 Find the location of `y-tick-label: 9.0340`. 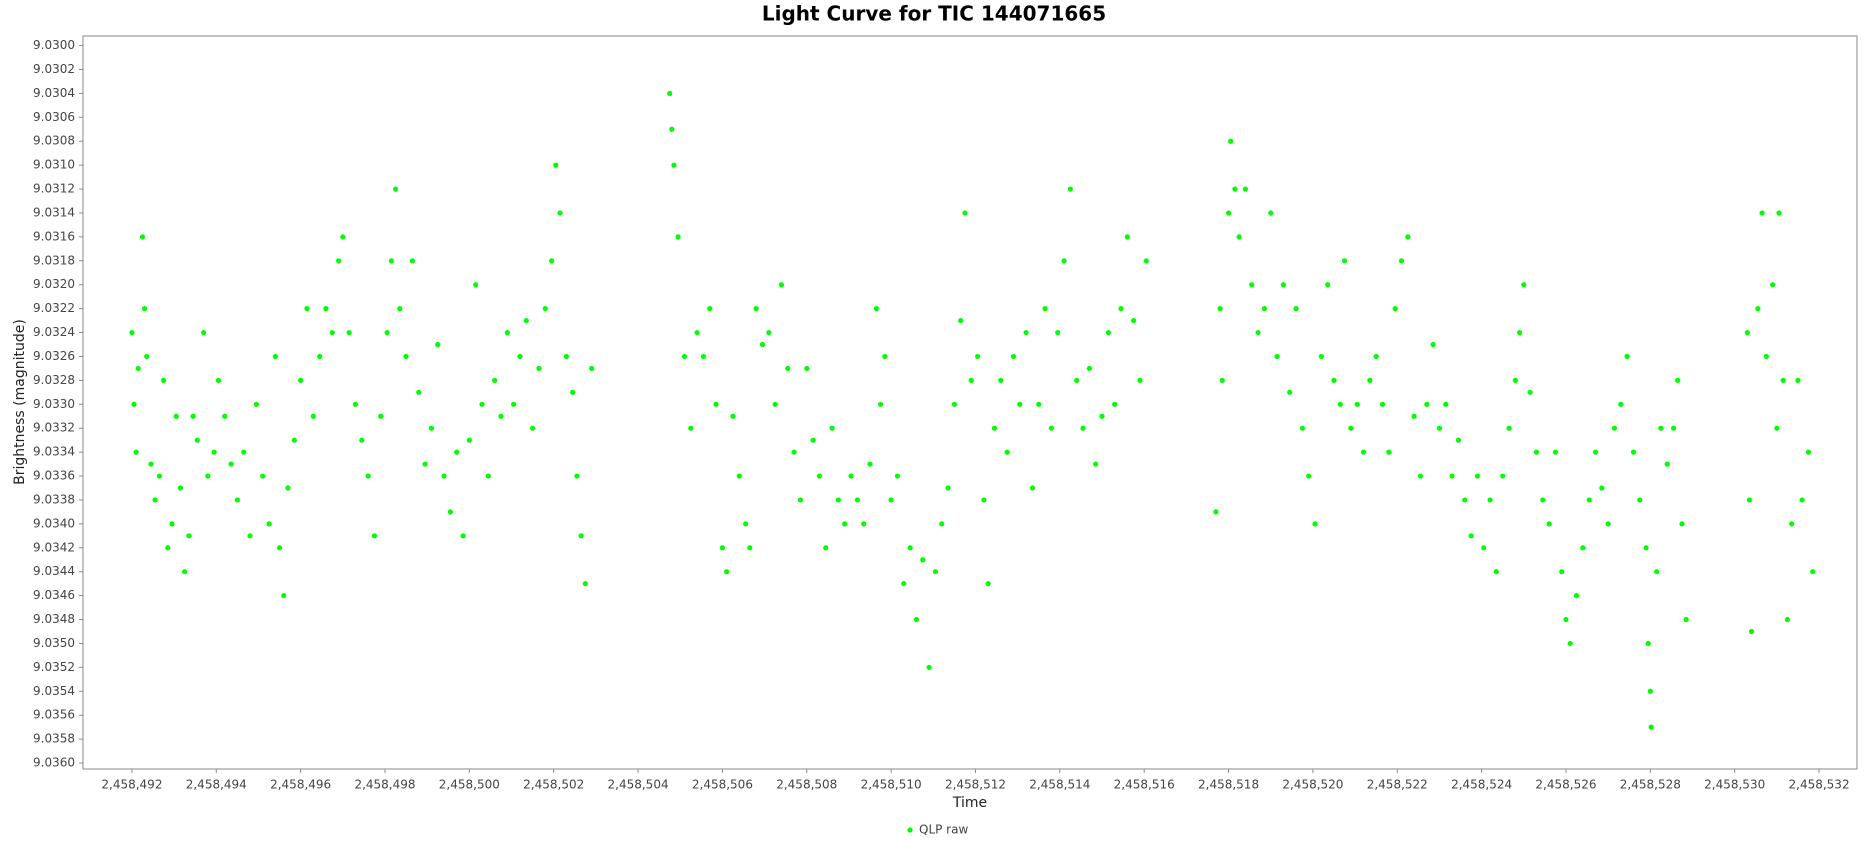

y-tick-label: 9.0340 is located at coordinates (54, 523).